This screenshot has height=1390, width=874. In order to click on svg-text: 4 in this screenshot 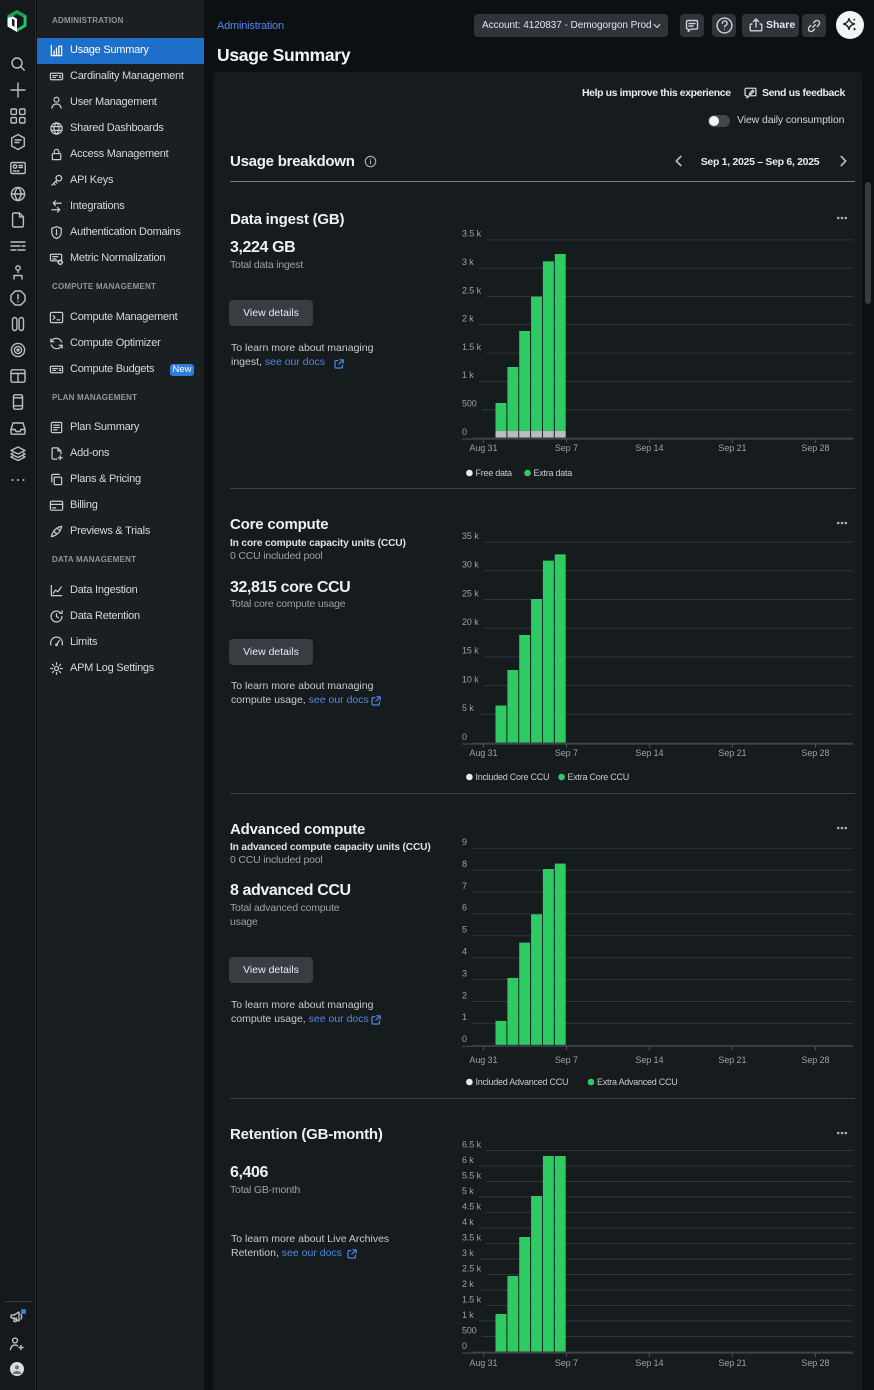, I will do `click(464, 952)`.